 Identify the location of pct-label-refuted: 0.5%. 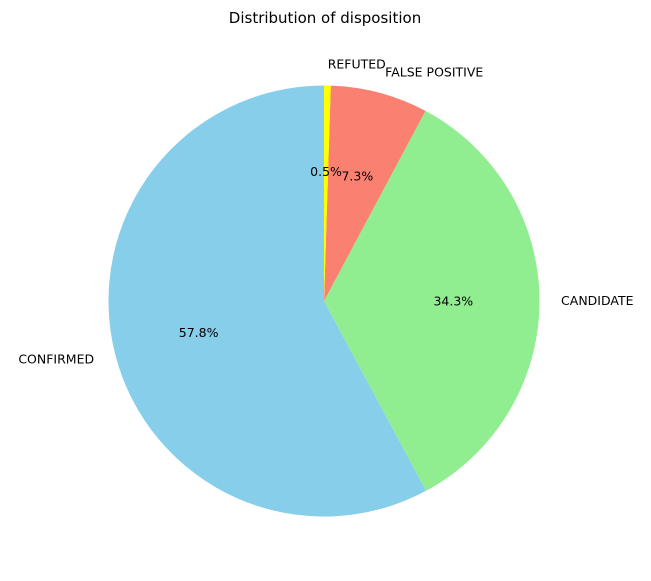
(326, 171).